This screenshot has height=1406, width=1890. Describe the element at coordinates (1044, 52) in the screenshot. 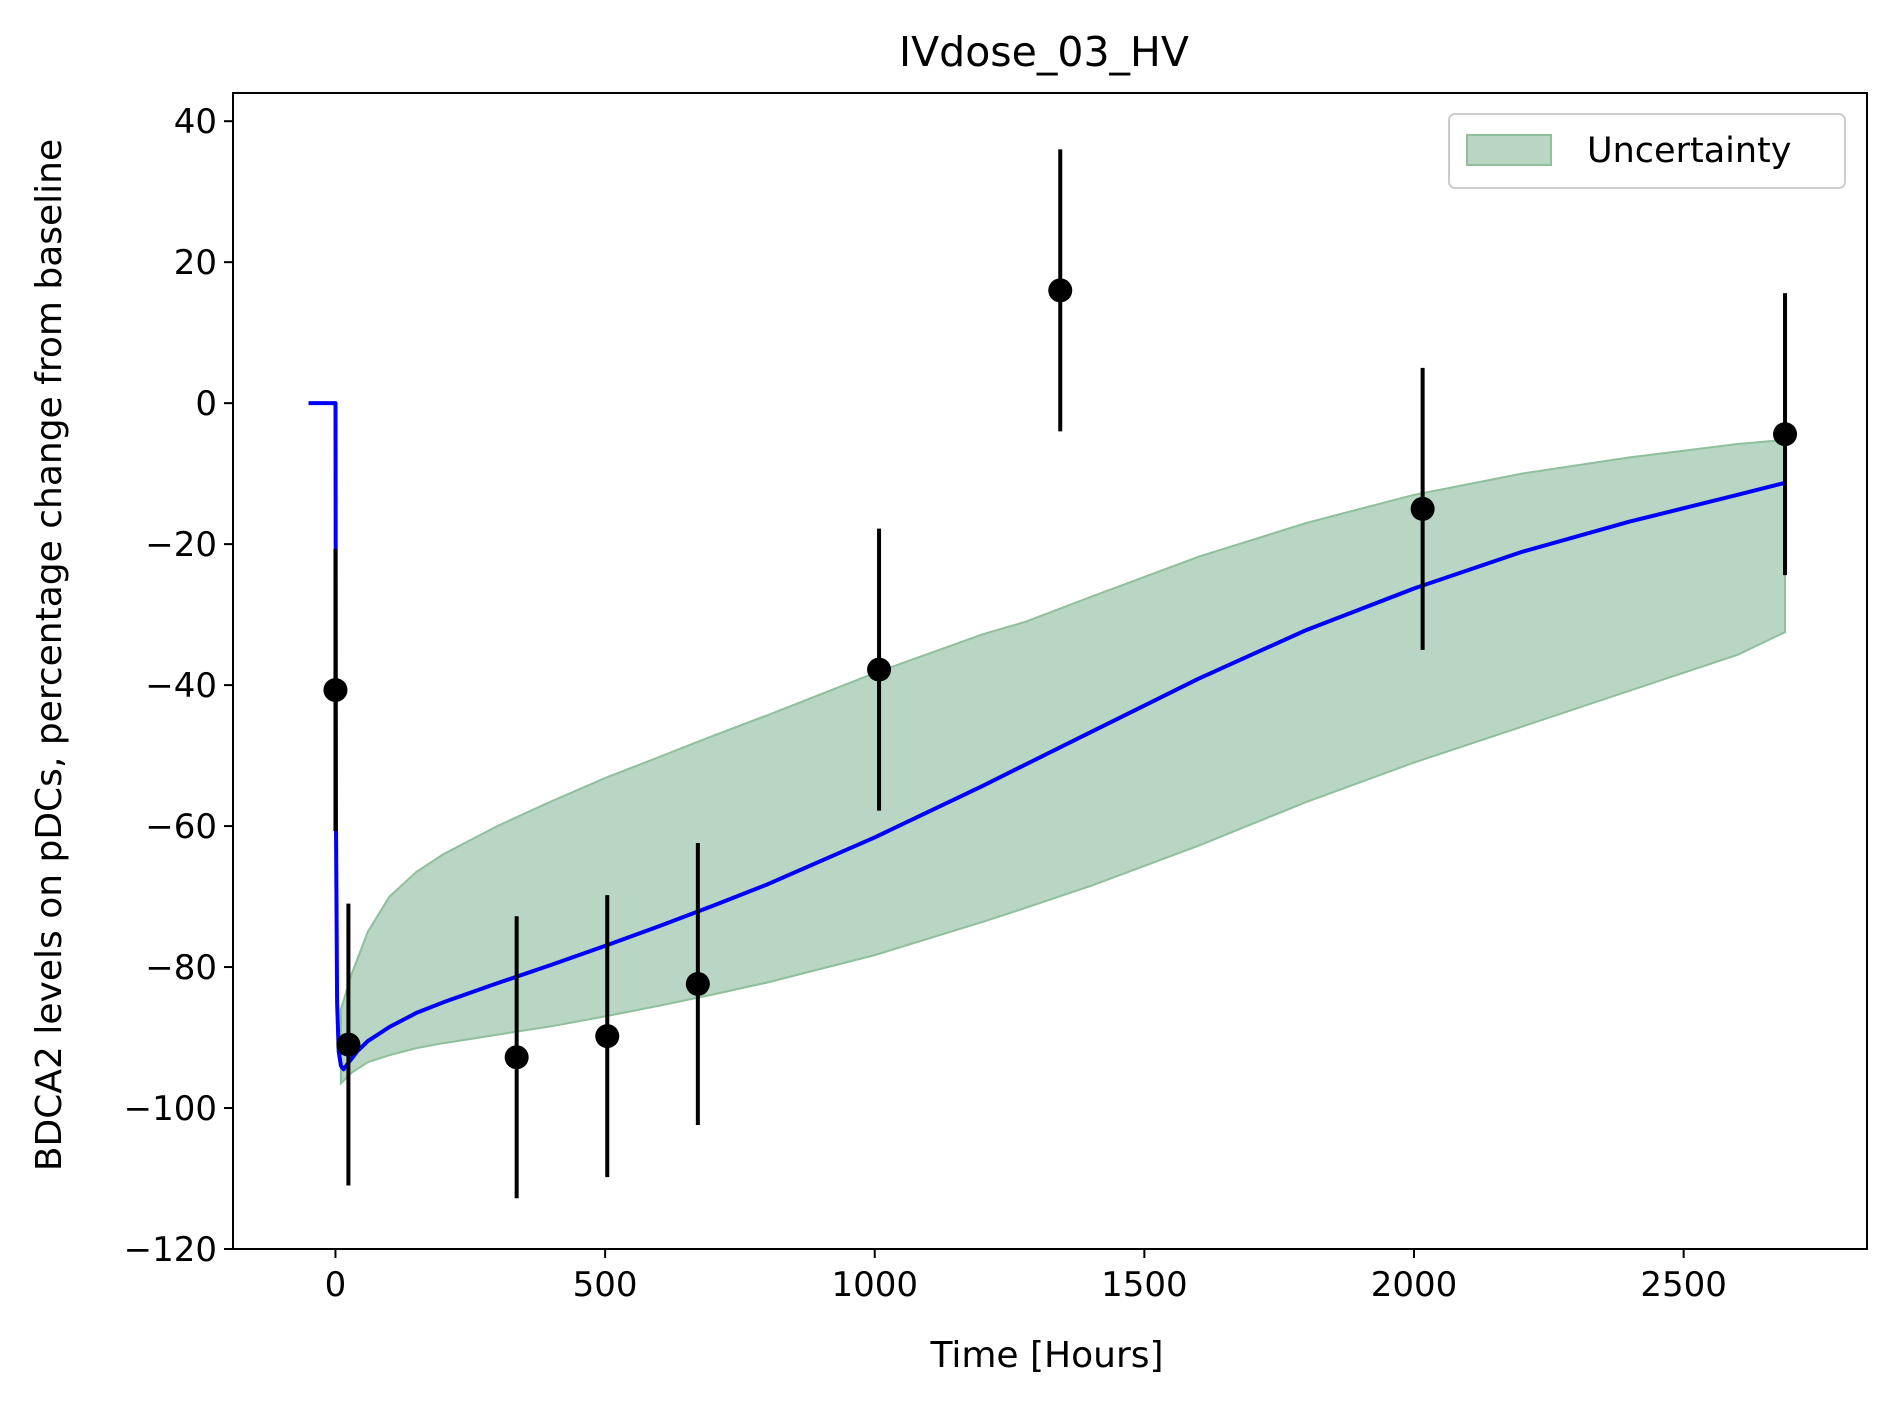

I see `chart-title: IVdose_03_HV` at that location.